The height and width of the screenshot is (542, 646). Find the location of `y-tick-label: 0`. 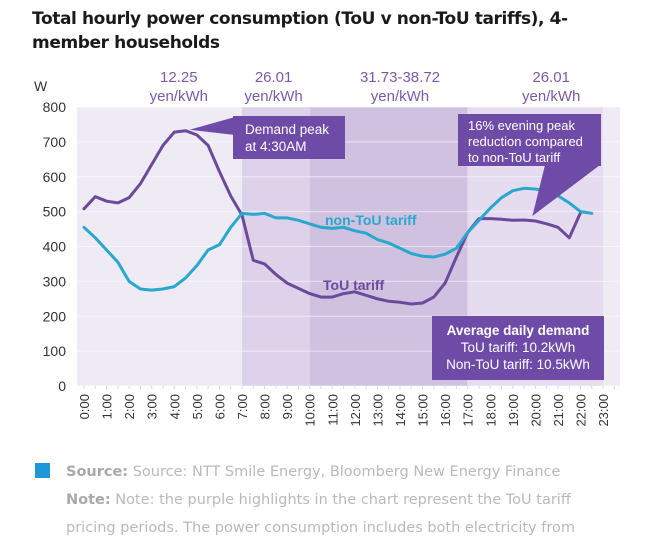

y-tick-label: 0 is located at coordinates (62, 386).